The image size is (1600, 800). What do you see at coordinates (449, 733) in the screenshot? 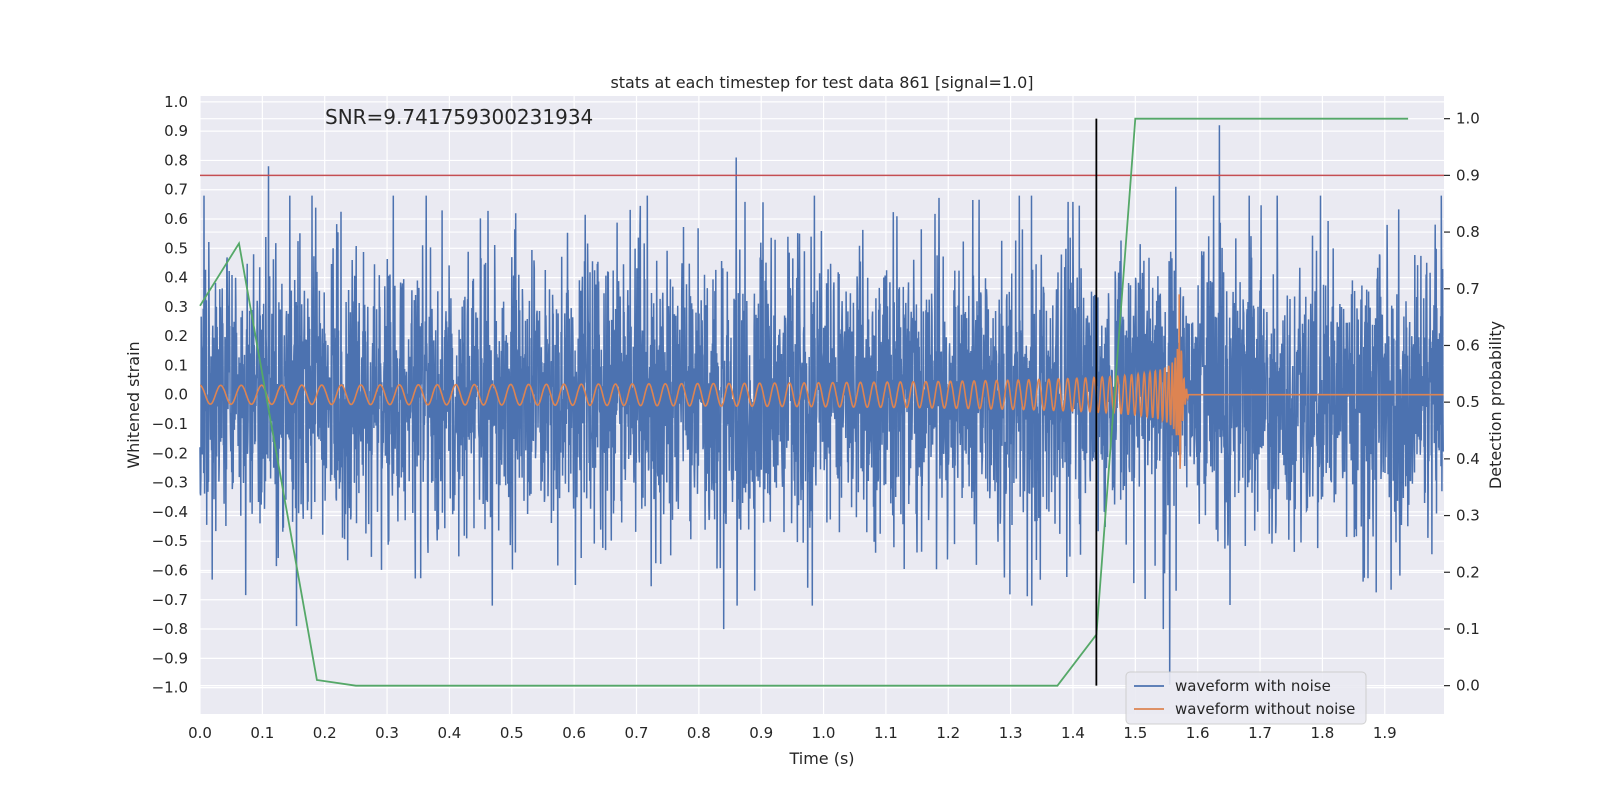
I see `x-tick-label: 0.4` at bounding box center [449, 733].